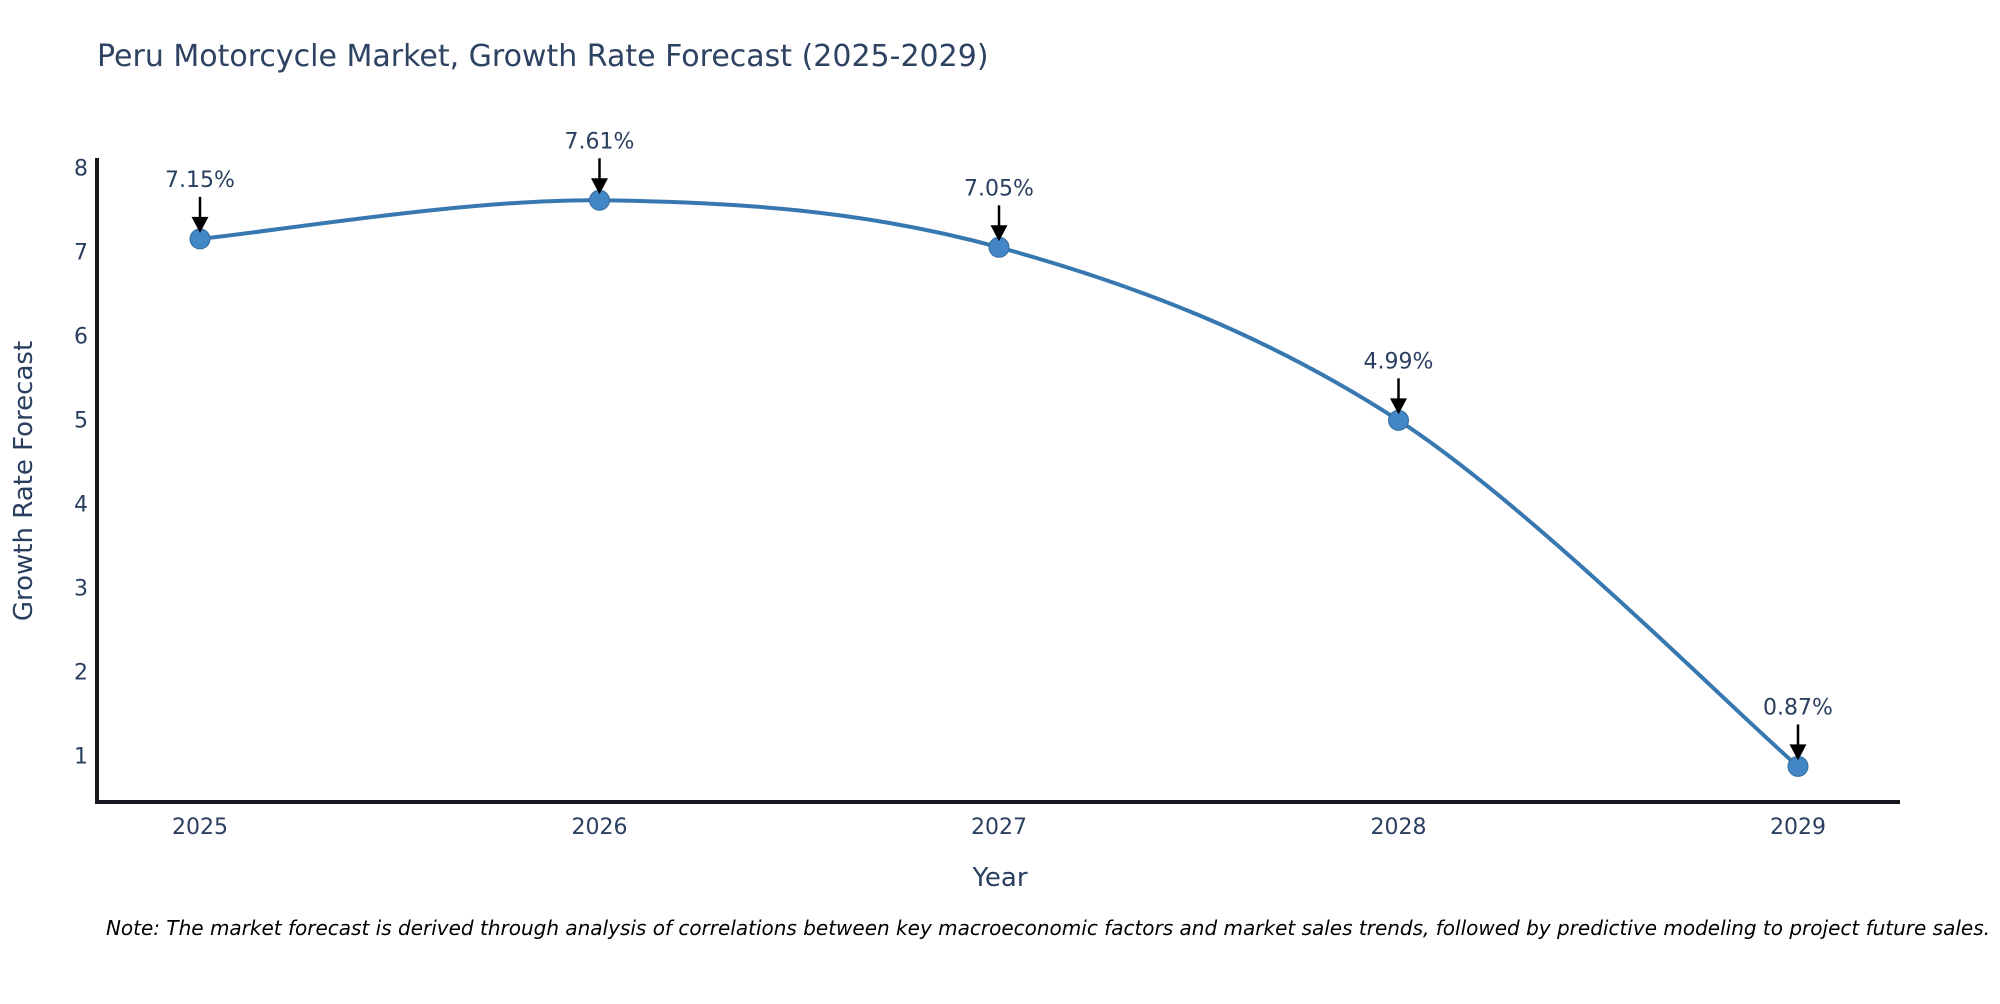  What do you see at coordinates (1798, 827) in the screenshot?
I see `x-tick-label: 2029` at bounding box center [1798, 827].